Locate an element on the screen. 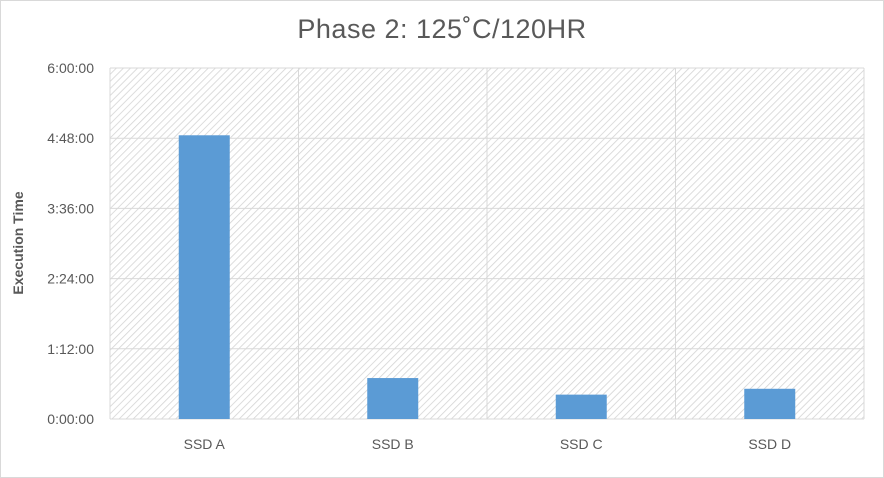 The image size is (884, 478). x-tick-label: SSD D is located at coordinates (769, 444).